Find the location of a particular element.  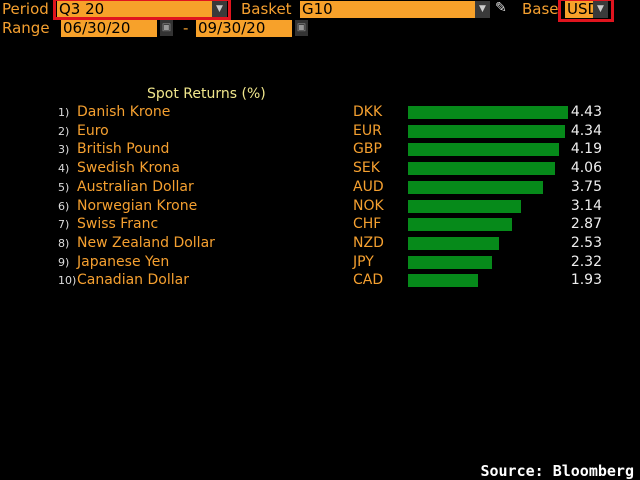

base-highlight is located at coordinates (586, 11).